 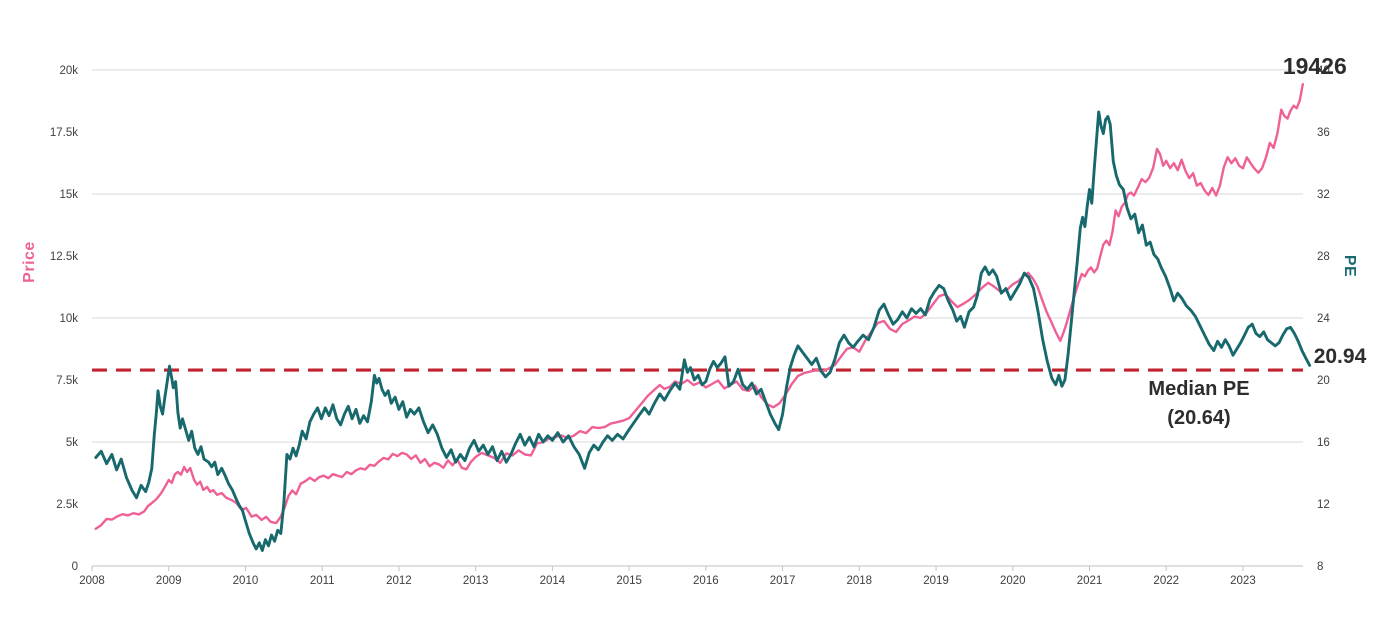 I want to click on price-tick-label: 5k, so click(x=72, y=443).